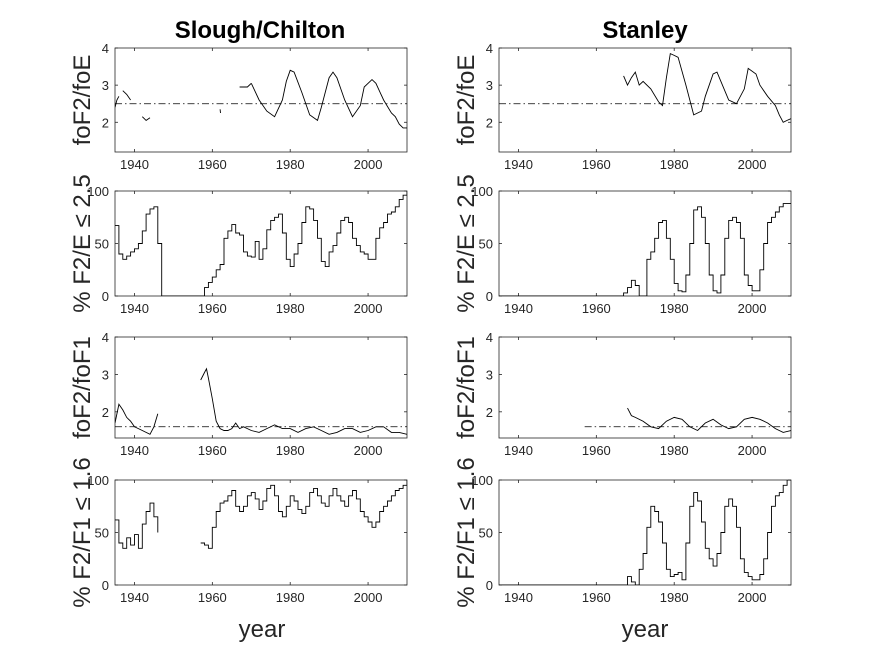 Image resolution: width=875 pixels, height=656 pixels. I want to click on panel-3: 1940 1960 1980 2000 0 50 100% F2/E ≤ 2.5, so click(622, 245).